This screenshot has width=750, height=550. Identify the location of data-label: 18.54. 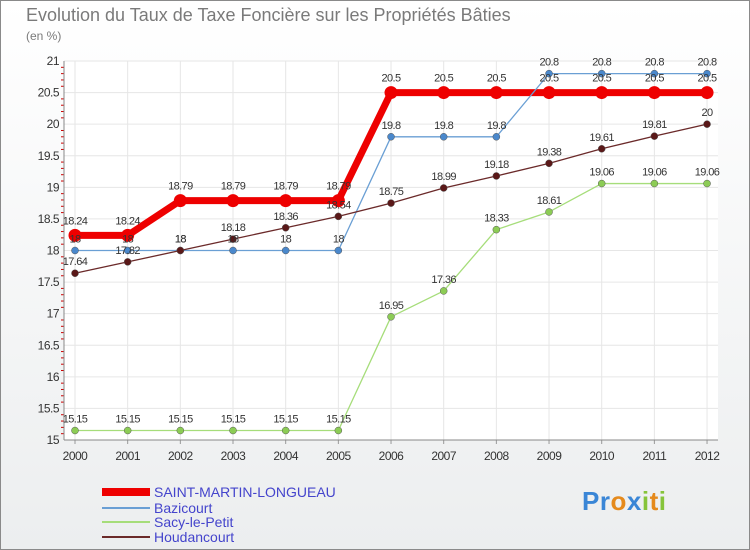
(338, 205).